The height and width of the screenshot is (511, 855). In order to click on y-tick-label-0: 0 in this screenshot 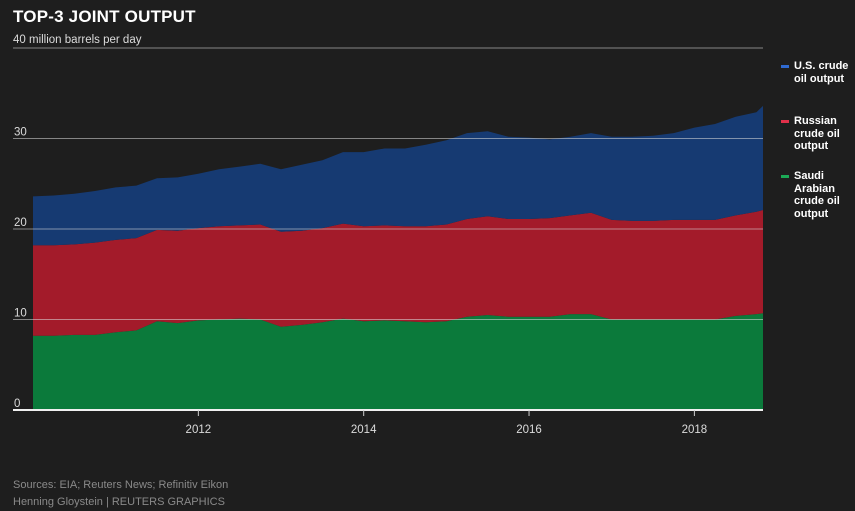, I will do `click(17, 404)`.